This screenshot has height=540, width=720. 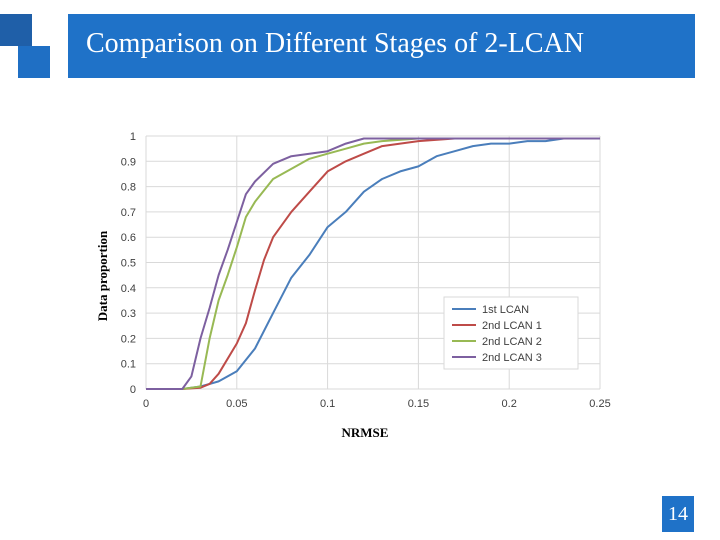 What do you see at coordinates (133, 137) in the screenshot?
I see `y-tick-label: 1` at bounding box center [133, 137].